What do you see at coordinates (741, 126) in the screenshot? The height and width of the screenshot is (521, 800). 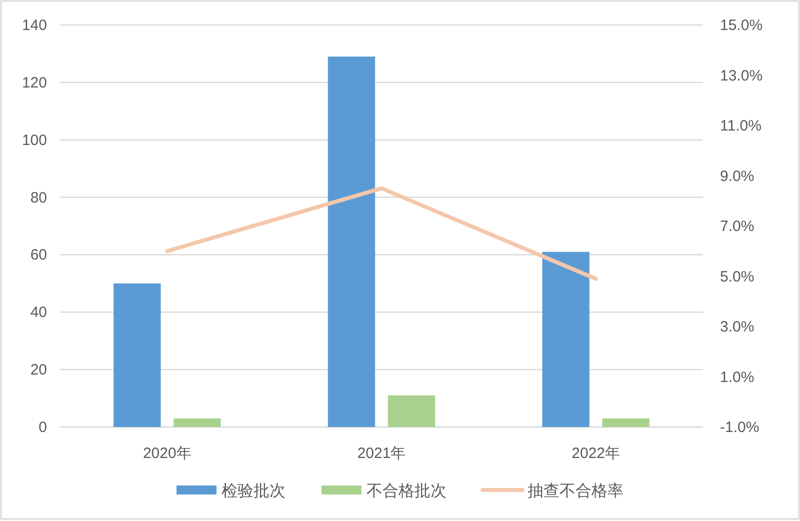 I see `y2-tick: 11.0%` at bounding box center [741, 126].